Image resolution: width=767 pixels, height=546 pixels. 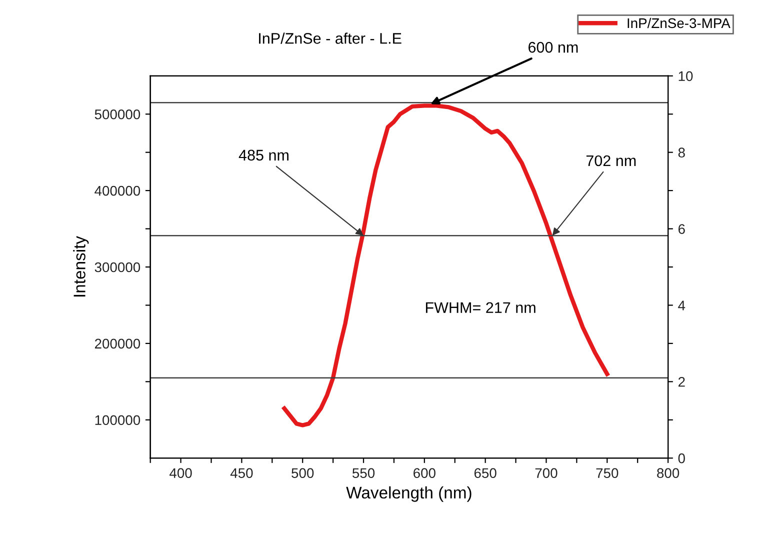 I want to click on y2-tick-label: 4, so click(x=682, y=305).